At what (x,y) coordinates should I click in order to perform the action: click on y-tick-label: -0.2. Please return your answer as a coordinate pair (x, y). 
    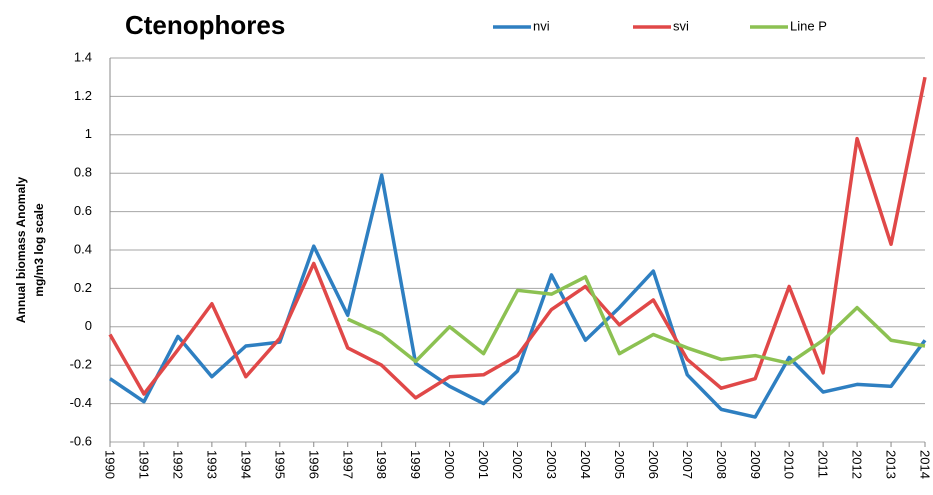
    Looking at the image, I should click on (81, 364).